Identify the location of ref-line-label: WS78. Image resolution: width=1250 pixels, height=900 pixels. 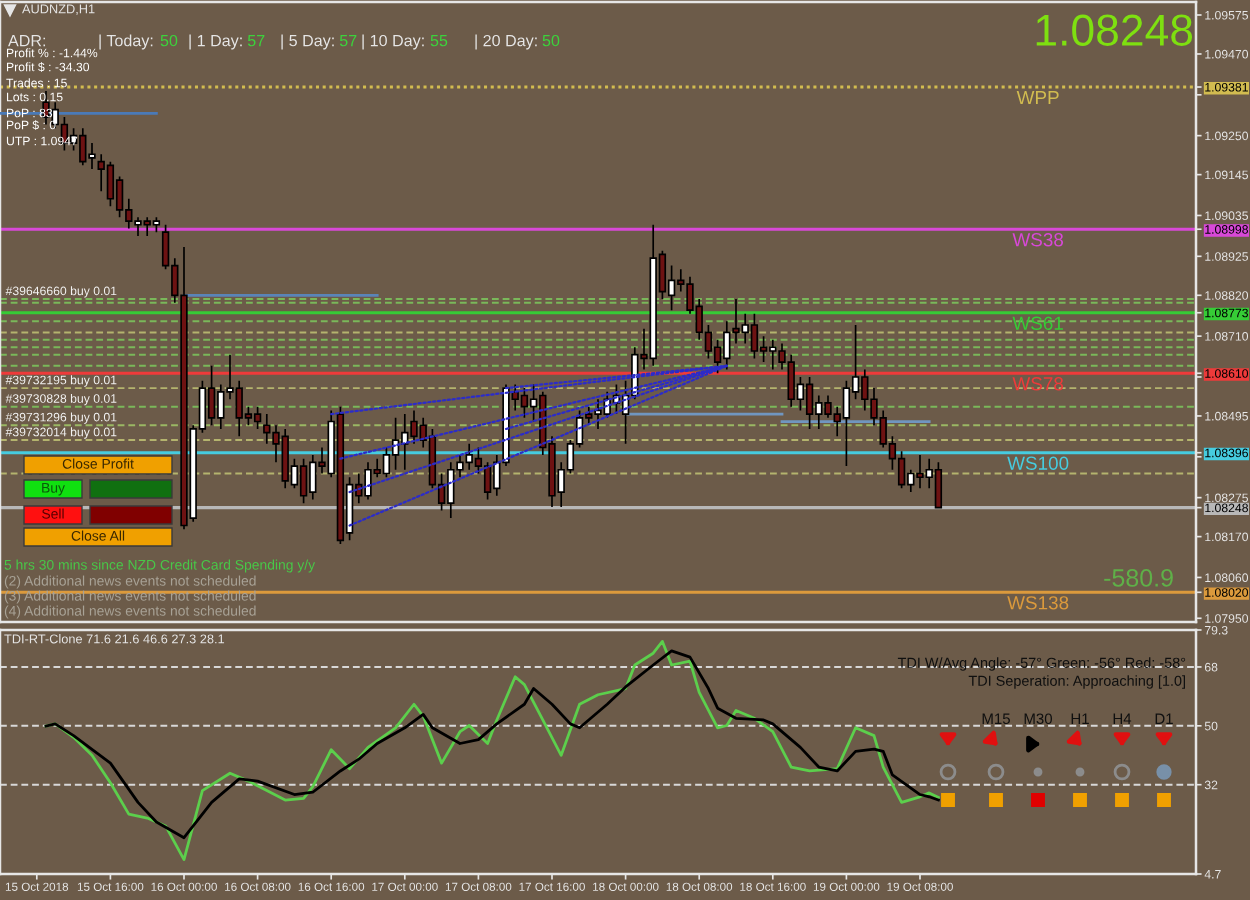
(1038, 384).